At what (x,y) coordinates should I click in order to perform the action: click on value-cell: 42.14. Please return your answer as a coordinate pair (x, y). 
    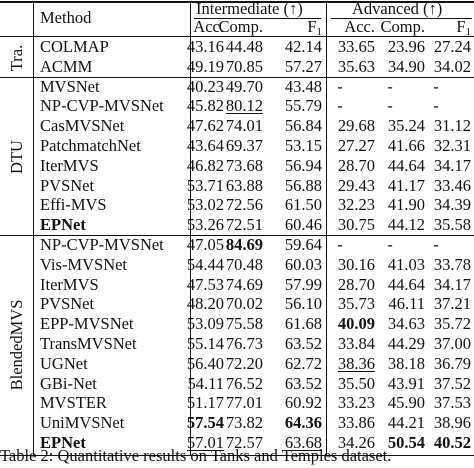
    Looking at the image, I should click on (303, 46).